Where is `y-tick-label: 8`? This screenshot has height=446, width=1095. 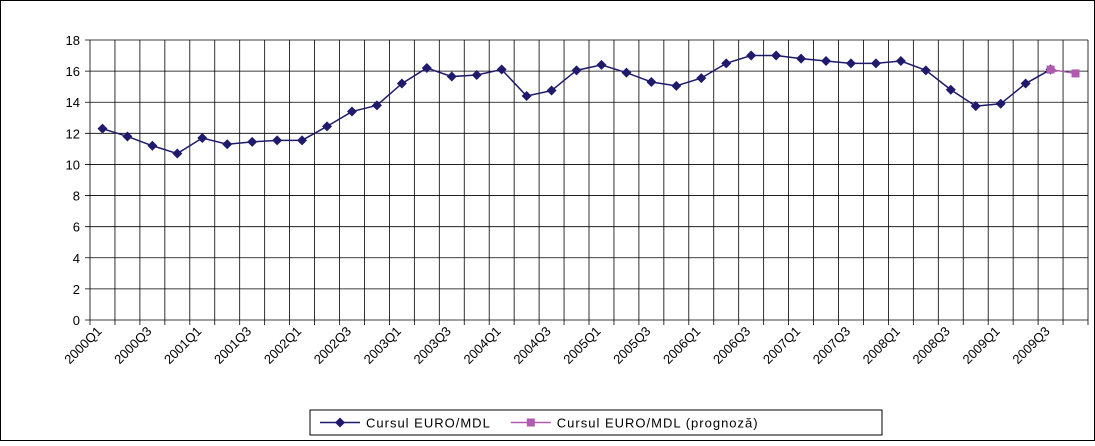
y-tick-label: 8 is located at coordinates (76, 196).